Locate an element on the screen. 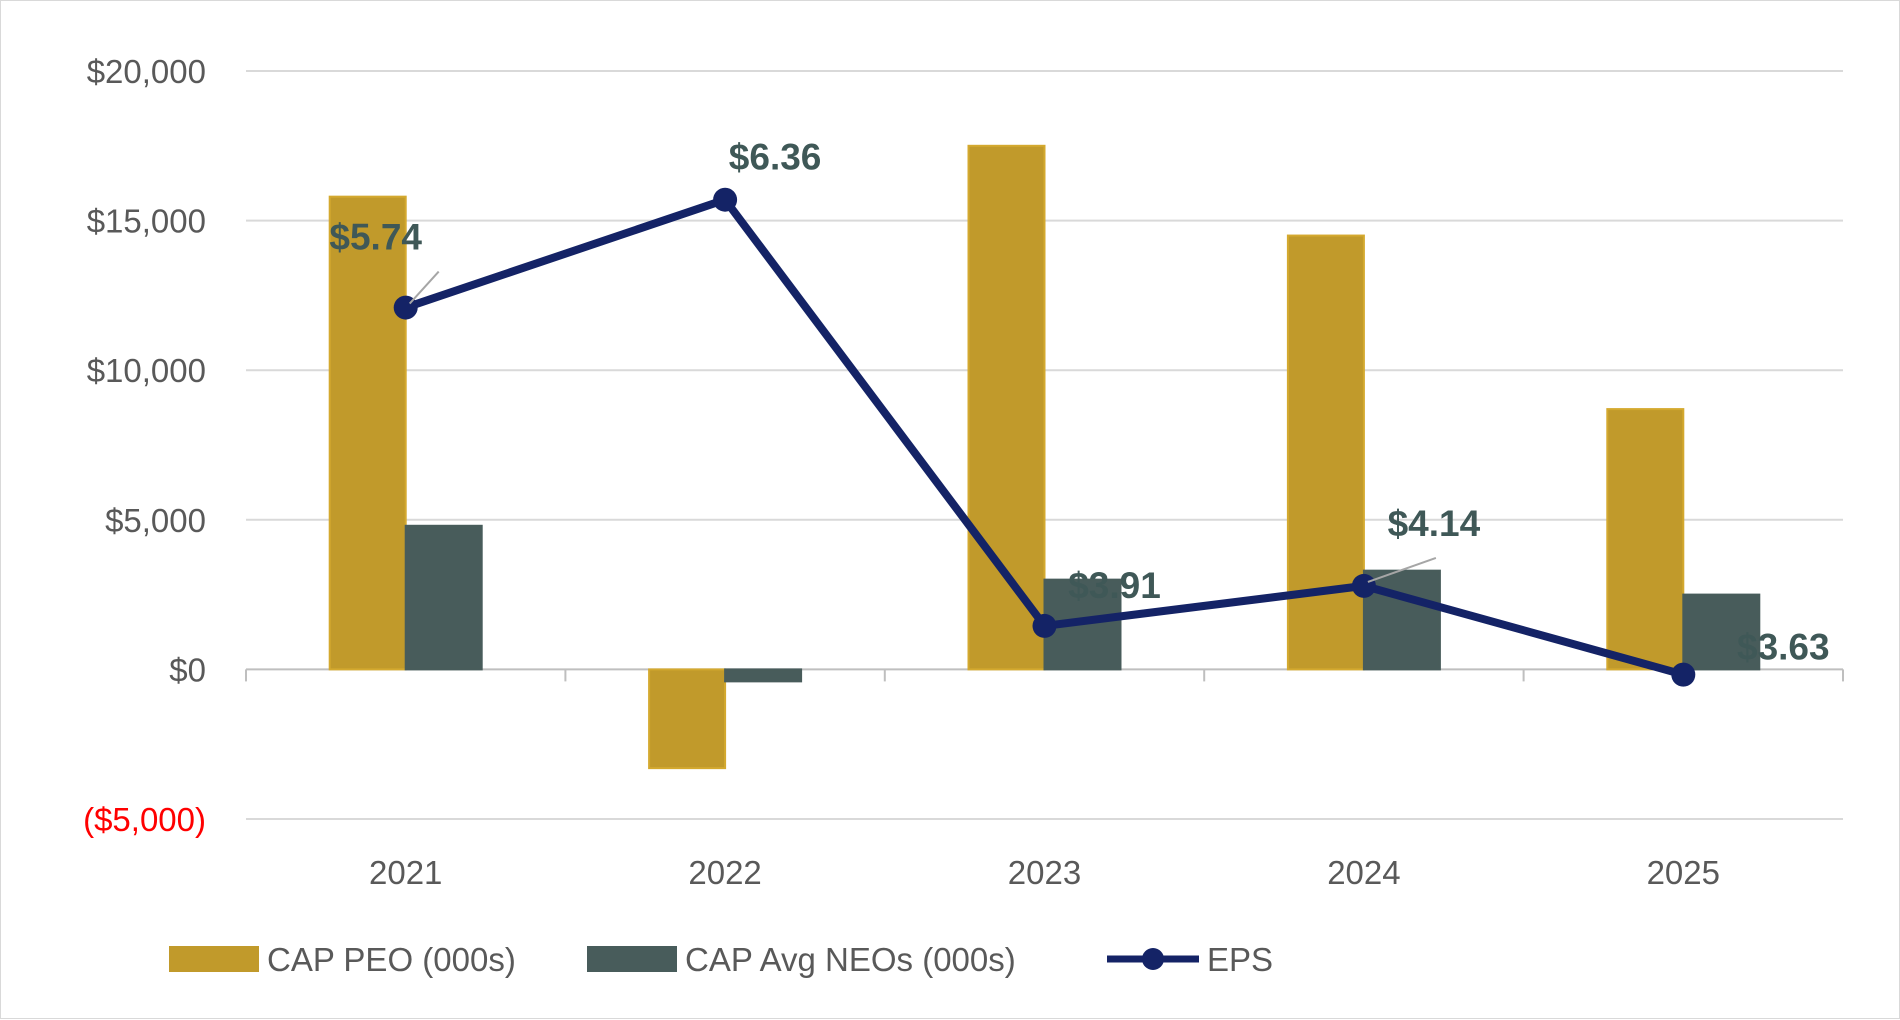 The height and width of the screenshot is (1020, 1900). x-tick-label: 2021 is located at coordinates (405, 872).